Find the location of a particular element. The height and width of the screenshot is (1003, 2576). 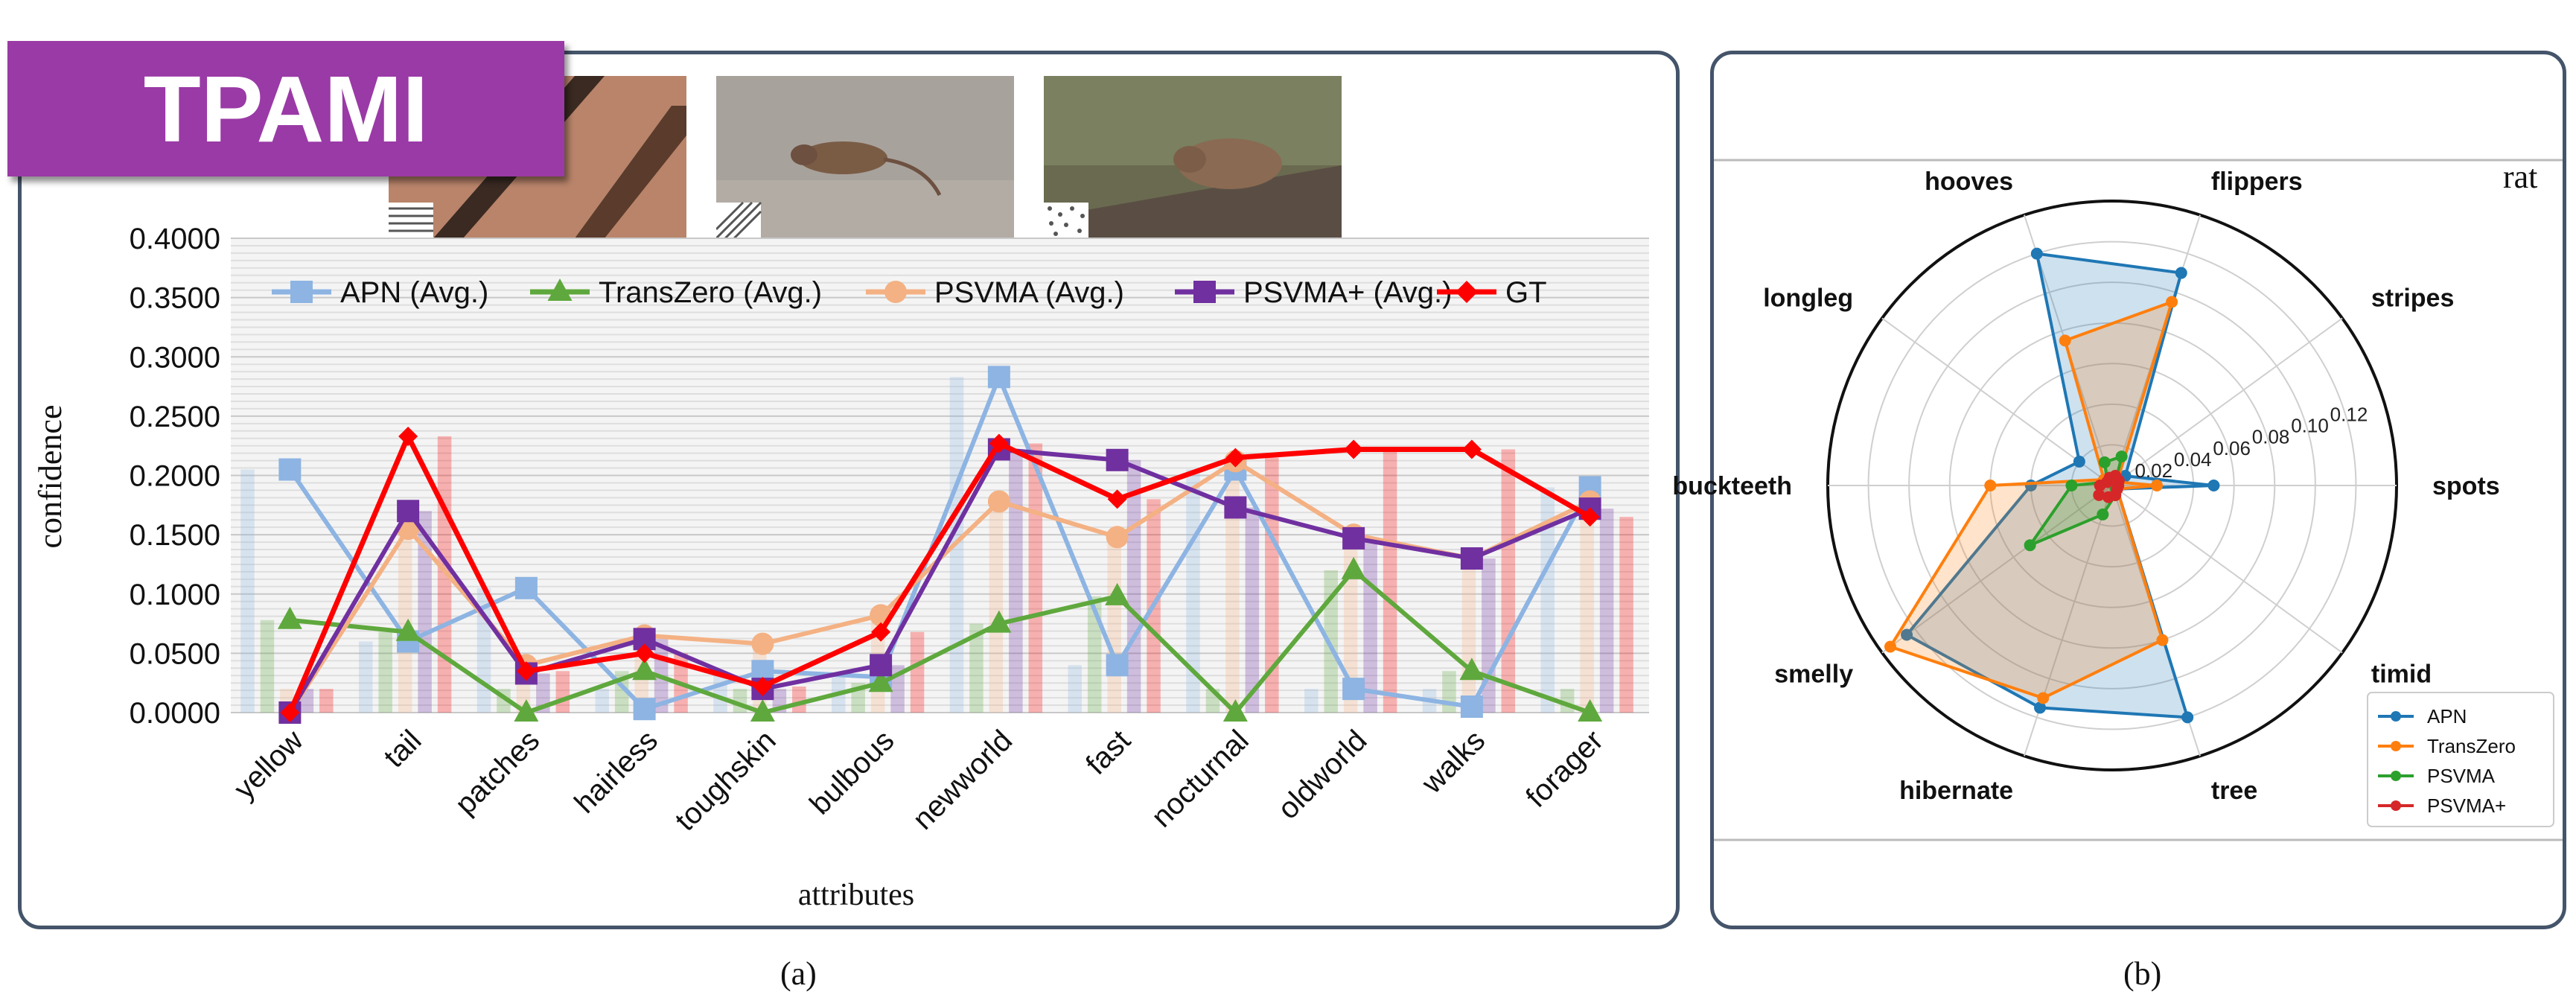

legend-box is located at coordinates (2460, 759).